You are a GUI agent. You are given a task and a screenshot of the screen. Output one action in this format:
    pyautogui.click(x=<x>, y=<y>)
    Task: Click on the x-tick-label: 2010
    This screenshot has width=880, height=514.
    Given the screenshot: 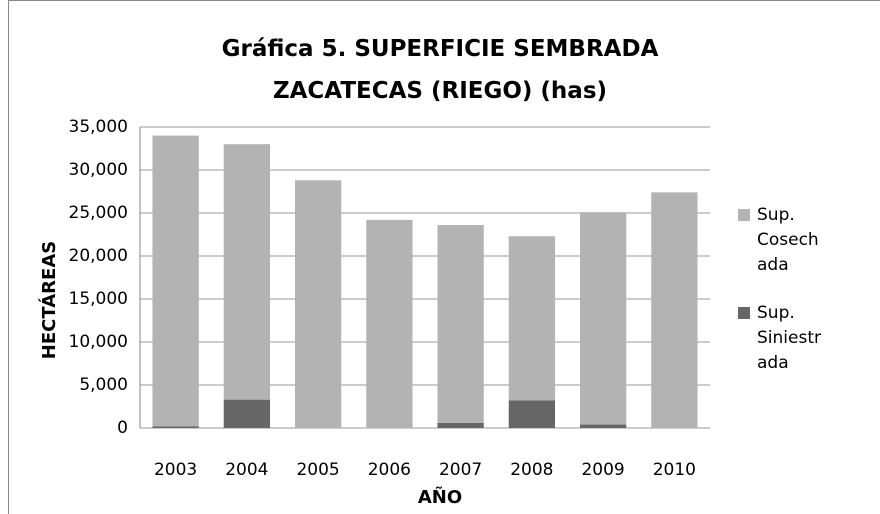 What is the action you would take?
    pyautogui.click(x=674, y=470)
    